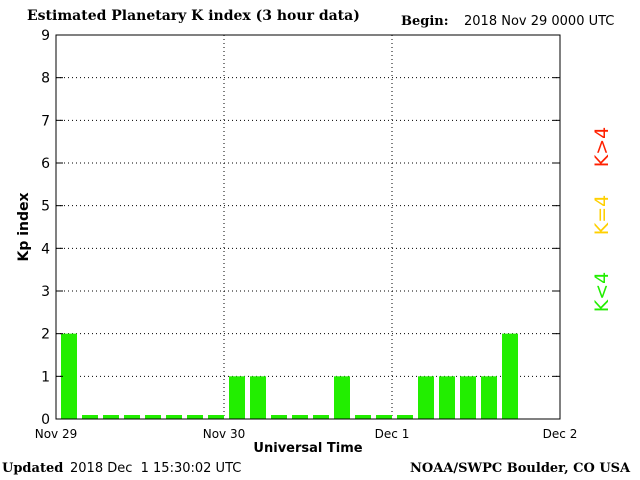  Describe the element at coordinates (45, 121) in the screenshot. I see `y-tick-label: 7` at that location.